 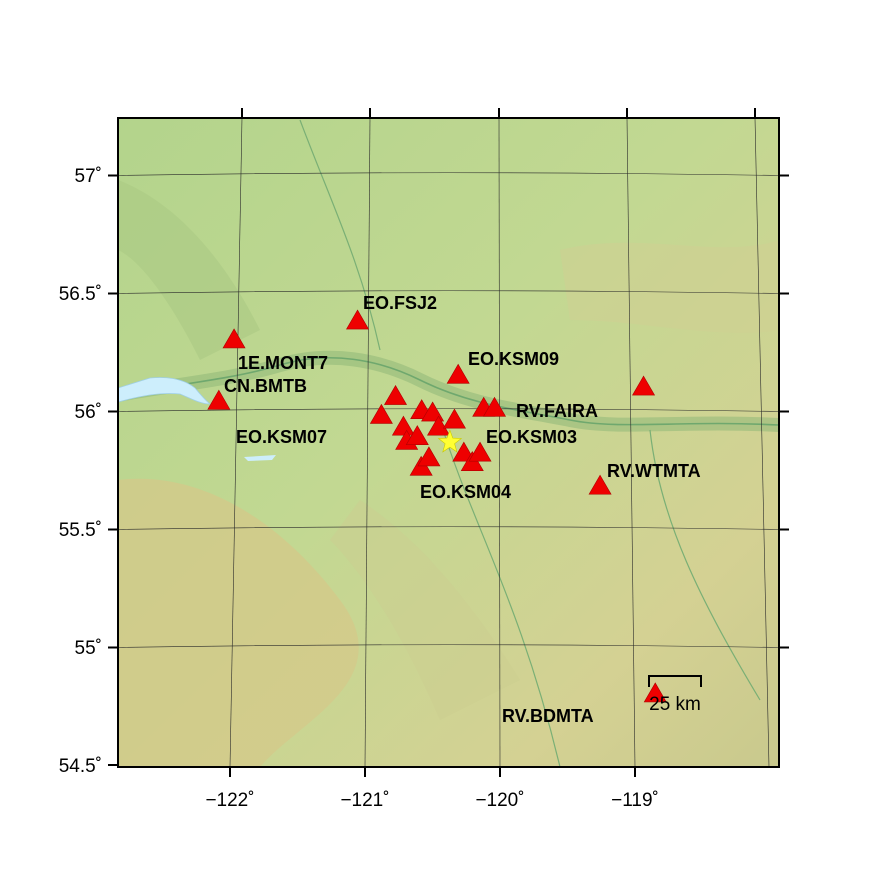 I want to click on lon-tick-label: −122˚, so click(x=229, y=800).